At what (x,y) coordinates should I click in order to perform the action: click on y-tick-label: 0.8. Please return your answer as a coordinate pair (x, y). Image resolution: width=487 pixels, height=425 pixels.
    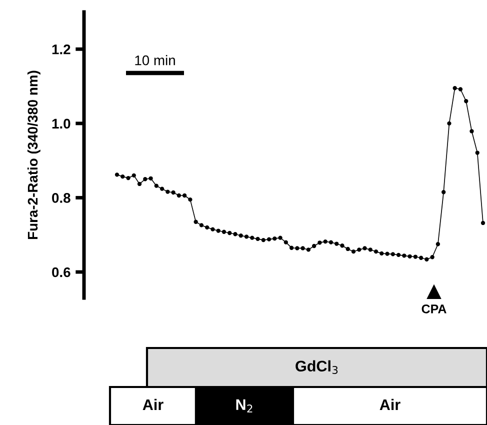
    Looking at the image, I should click on (61, 198).